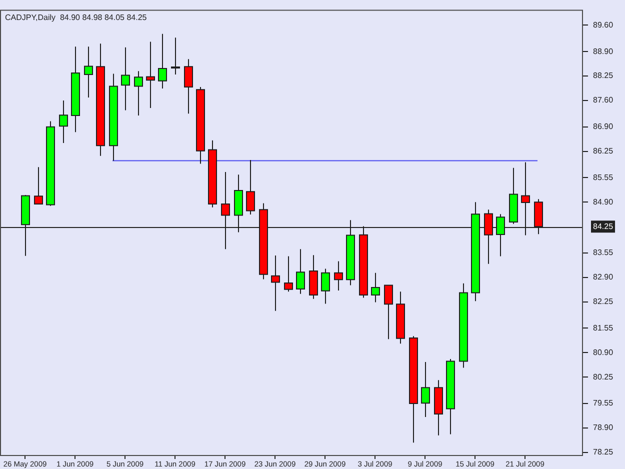 This screenshot has height=469, width=625. What do you see at coordinates (603, 452) in the screenshot?
I see `y-tick-label: 78.25` at bounding box center [603, 452].